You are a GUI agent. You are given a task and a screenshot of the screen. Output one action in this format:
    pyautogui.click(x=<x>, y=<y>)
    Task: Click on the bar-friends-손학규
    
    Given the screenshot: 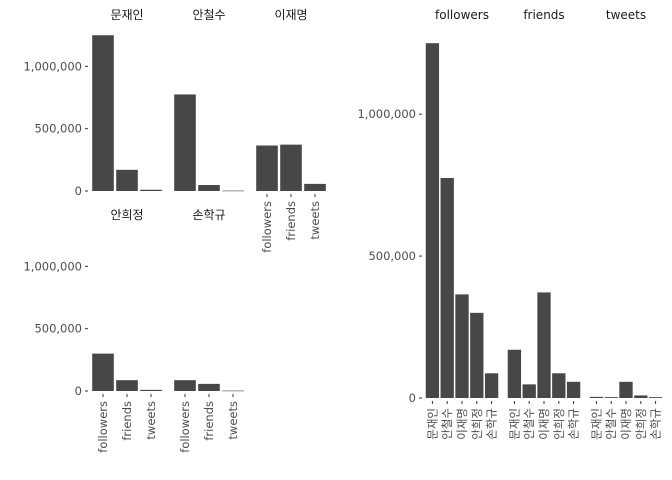 What is the action you would take?
    pyautogui.click(x=573, y=389)
    